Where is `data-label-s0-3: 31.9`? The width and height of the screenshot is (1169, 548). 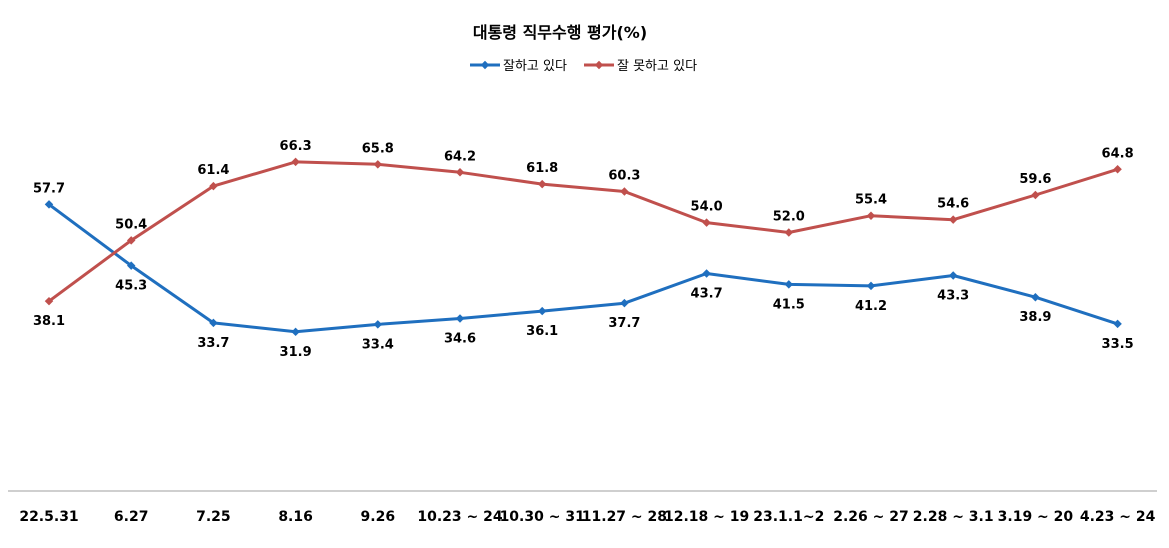
data-label-s0-3: 31.9 is located at coordinates (296, 352).